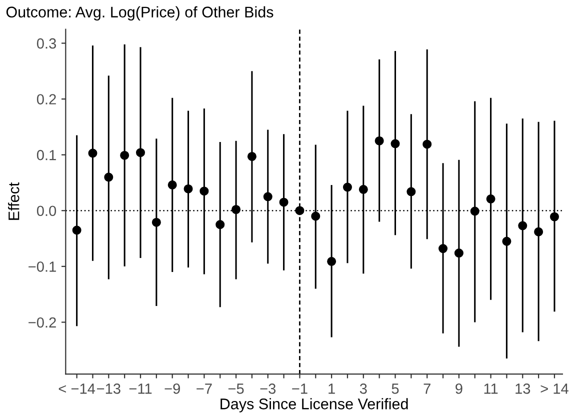 Image resolution: width=571 pixels, height=418 pixels. What do you see at coordinates (42, 322) in the screenshot?
I see `y-tick-label: −0.2` at bounding box center [42, 322].